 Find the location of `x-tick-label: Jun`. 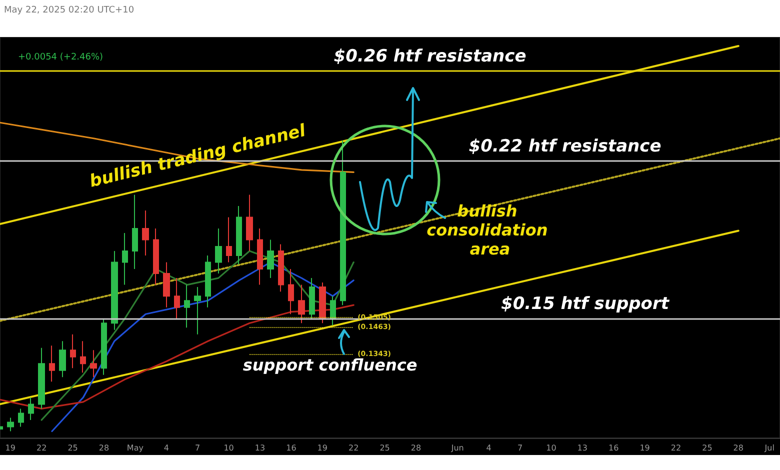

x-tick-label: Jun is located at coordinates (457, 448).